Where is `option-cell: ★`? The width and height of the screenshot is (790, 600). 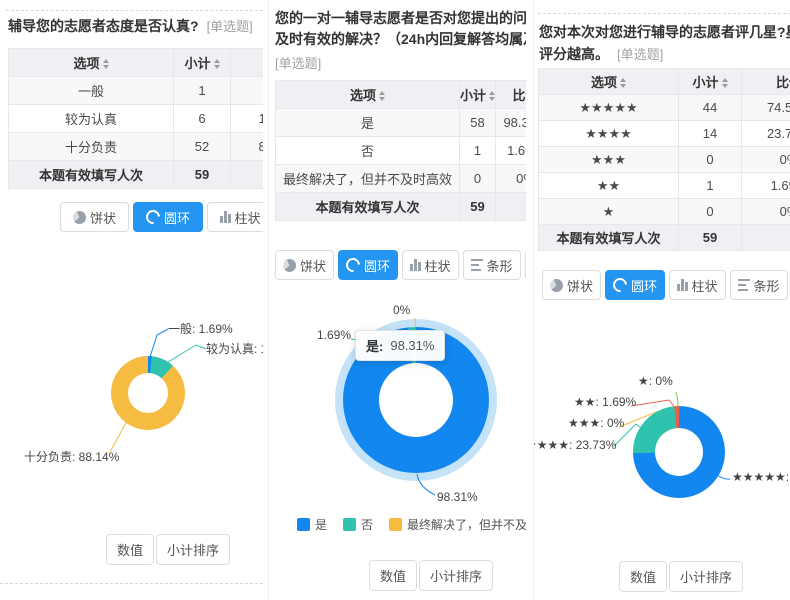 option-cell: ★ is located at coordinates (608, 211).